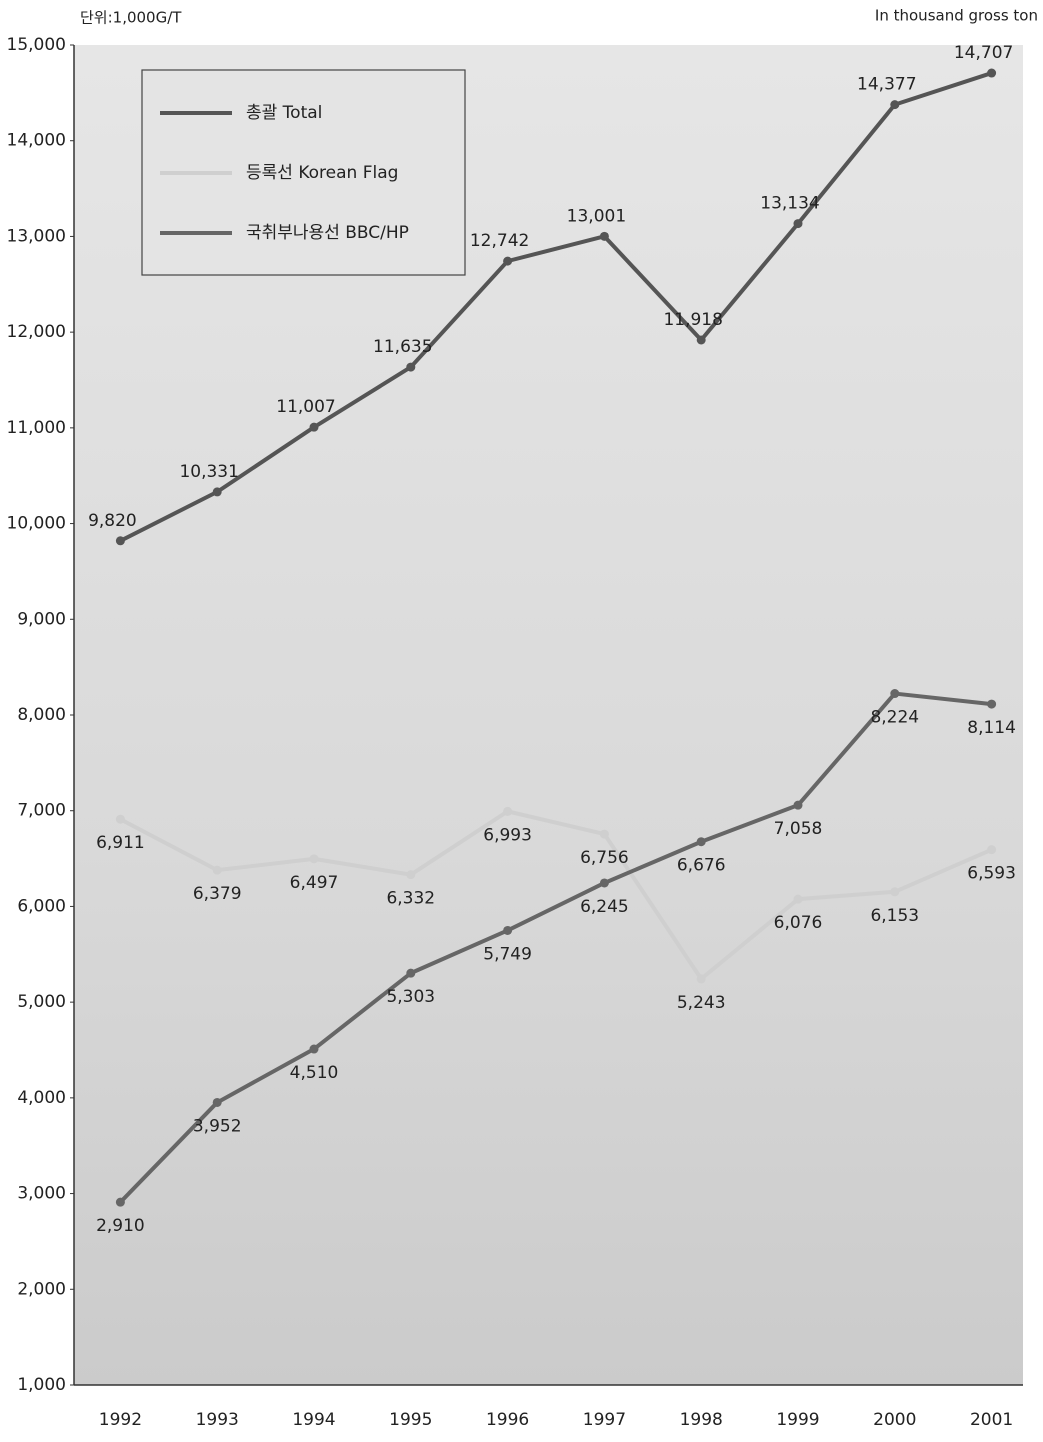 The height and width of the screenshot is (1442, 1043). What do you see at coordinates (36, 236) in the screenshot?
I see `y-tick-label: 13,000` at bounding box center [36, 236].